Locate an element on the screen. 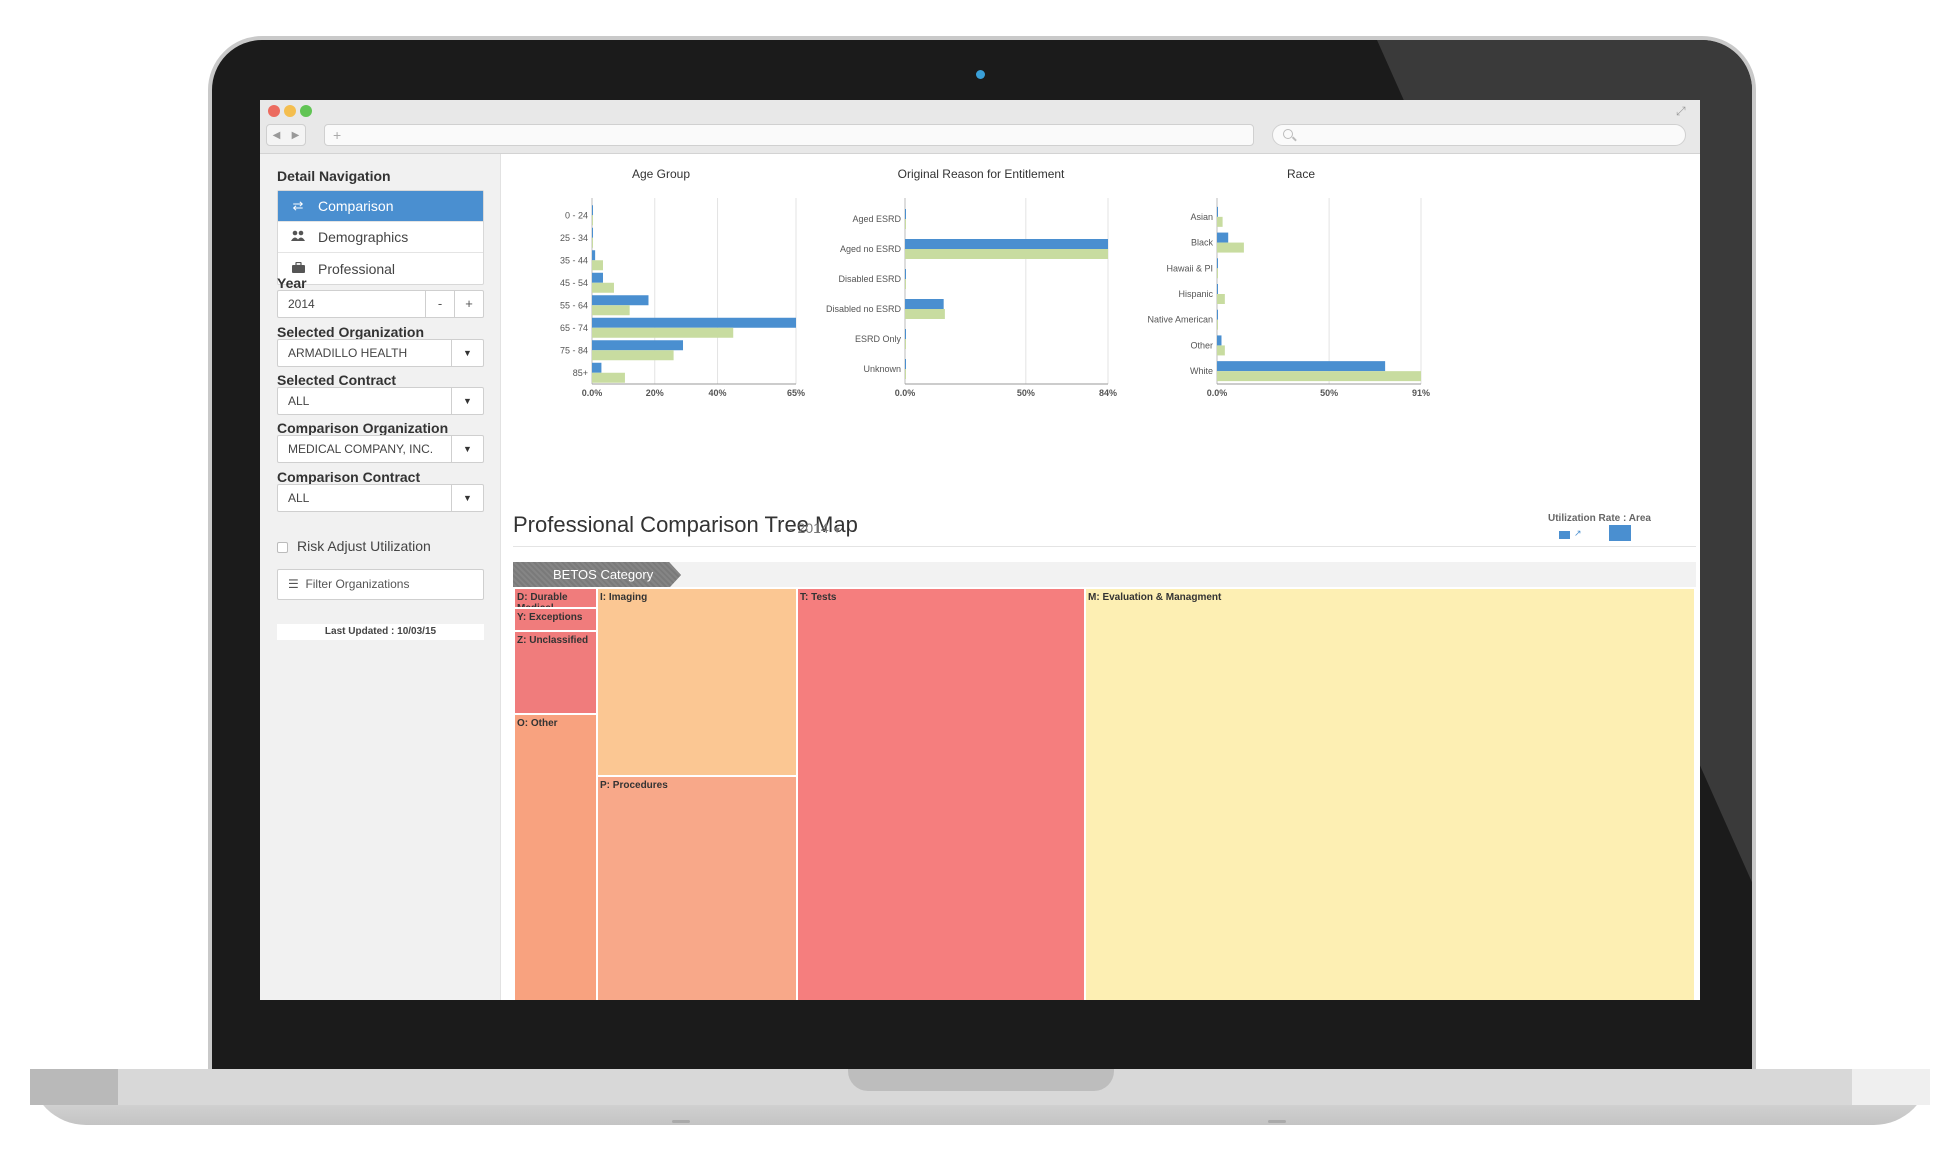 This screenshot has height=1150, width=1960. category-label: Native American is located at coordinates (1180, 320).